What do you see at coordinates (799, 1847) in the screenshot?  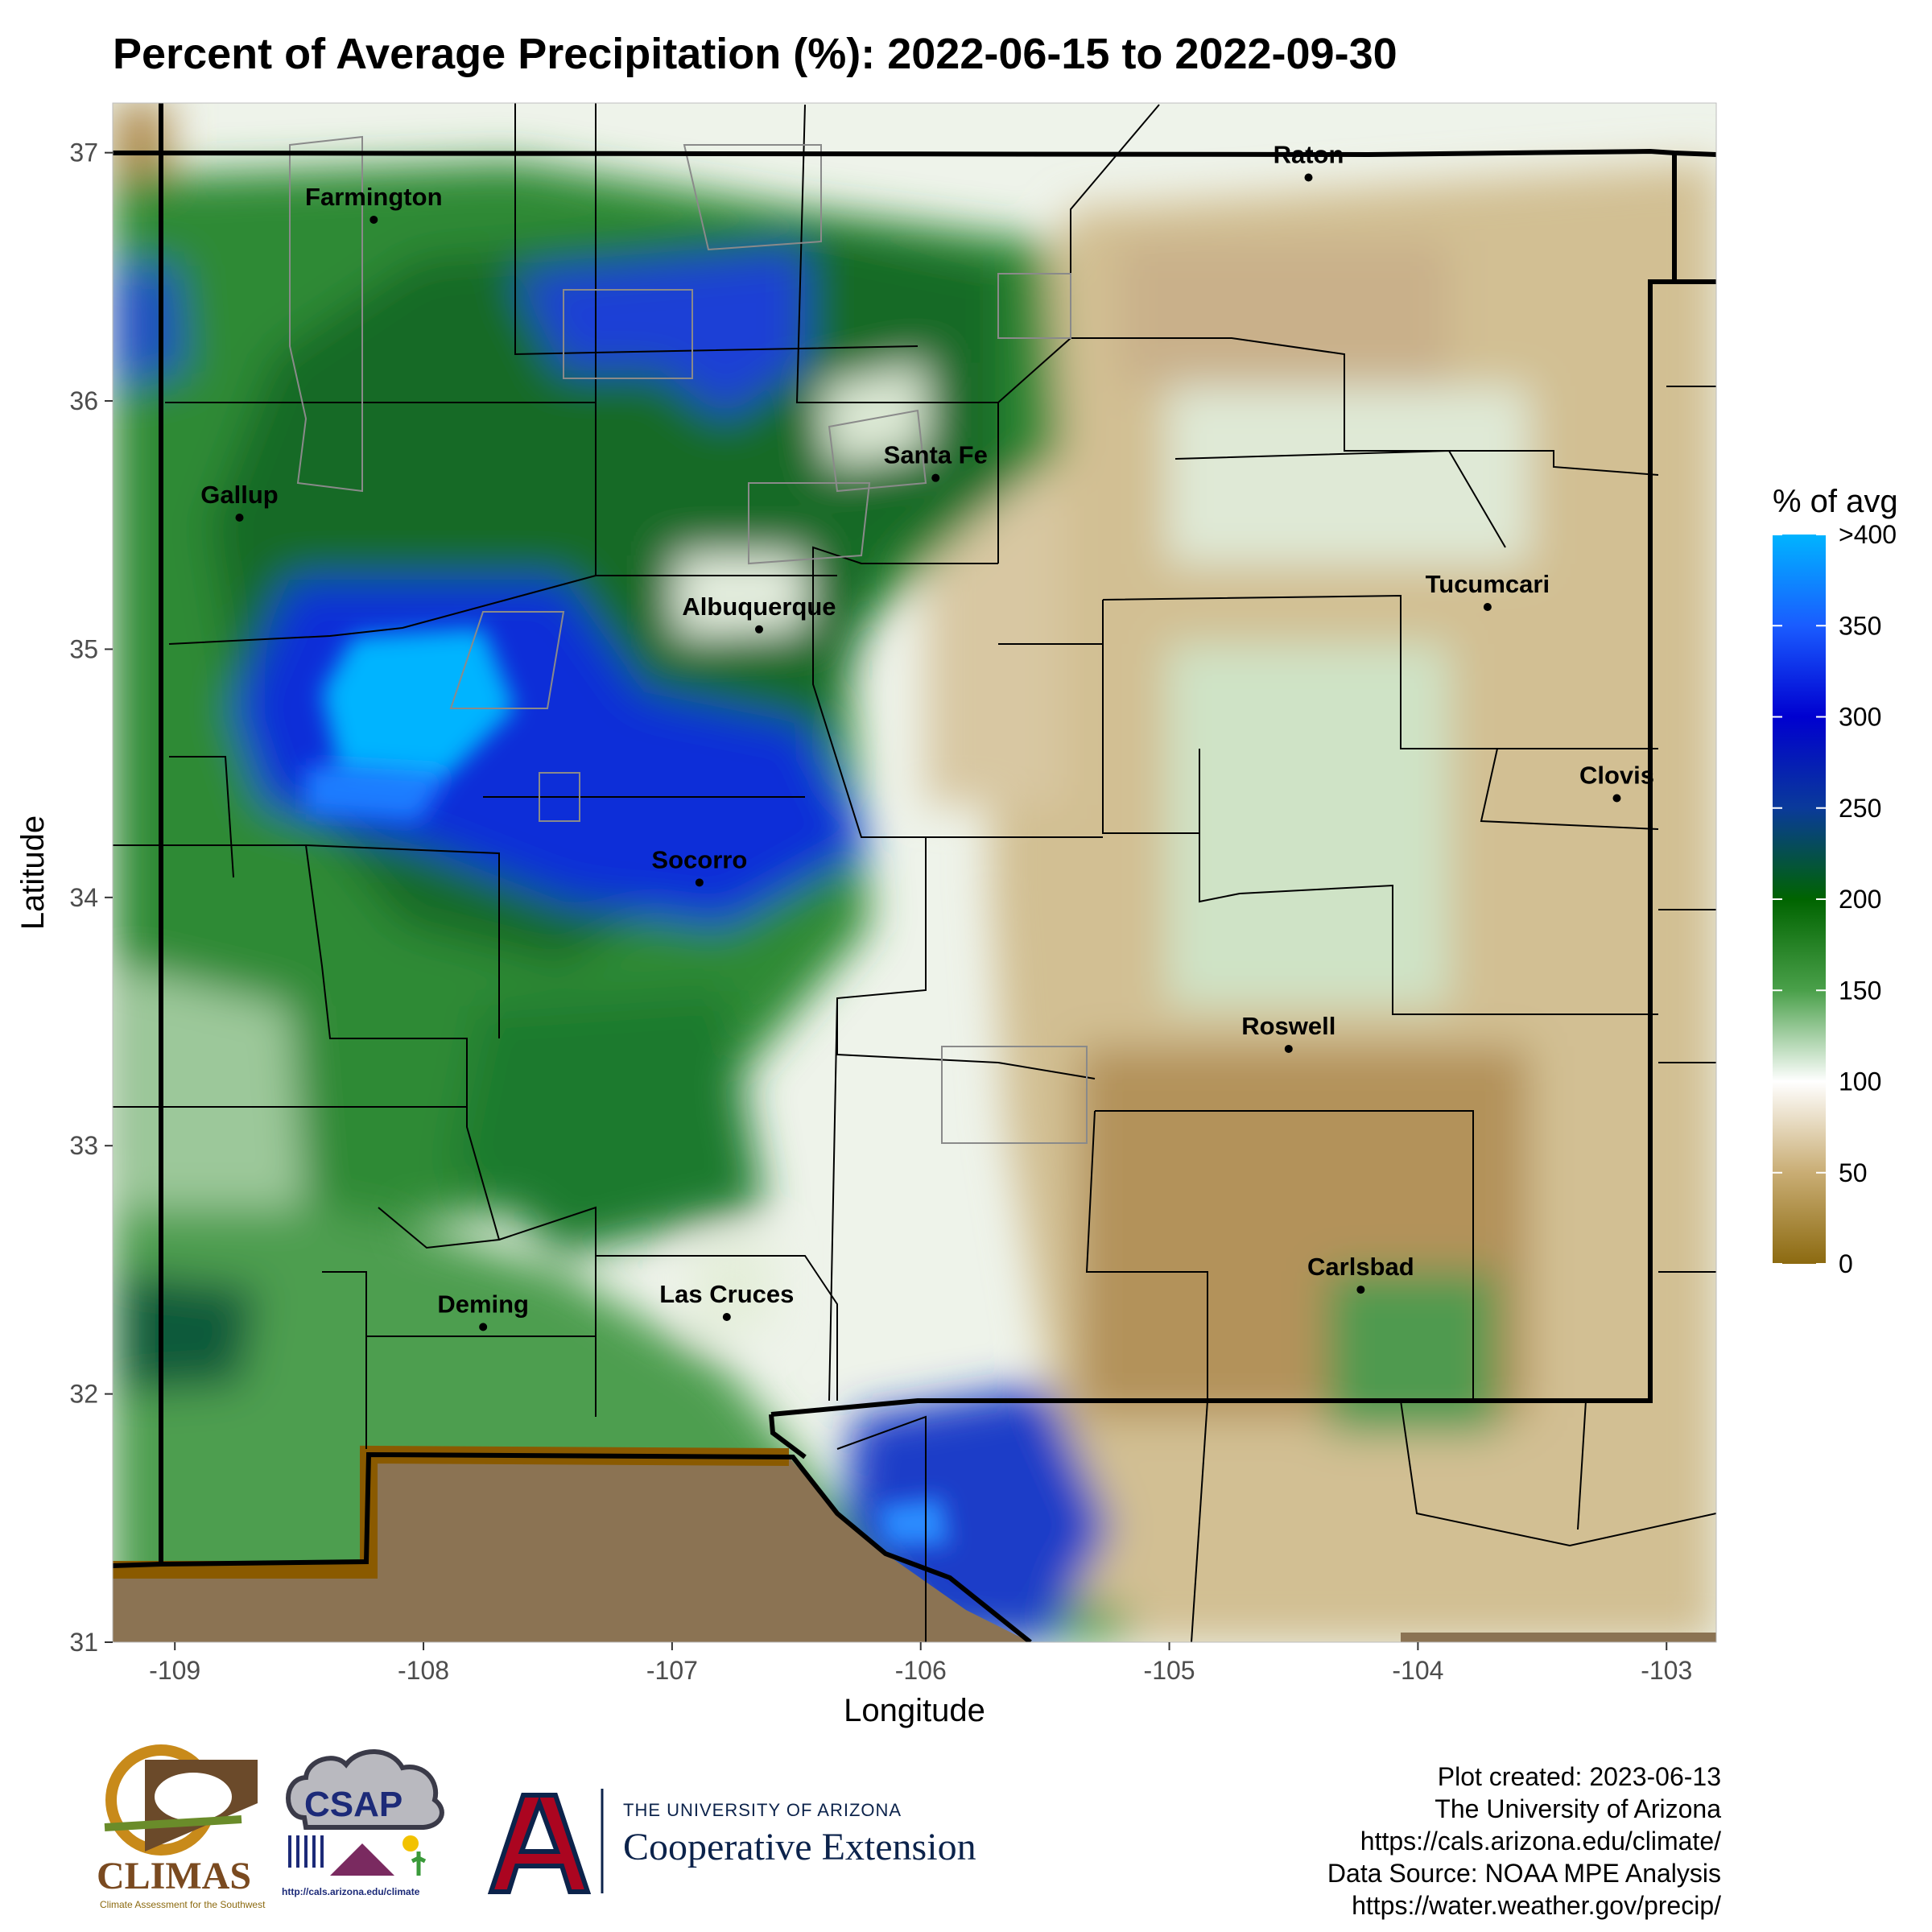 I see `ua-unit: Cooperative Extension` at bounding box center [799, 1847].